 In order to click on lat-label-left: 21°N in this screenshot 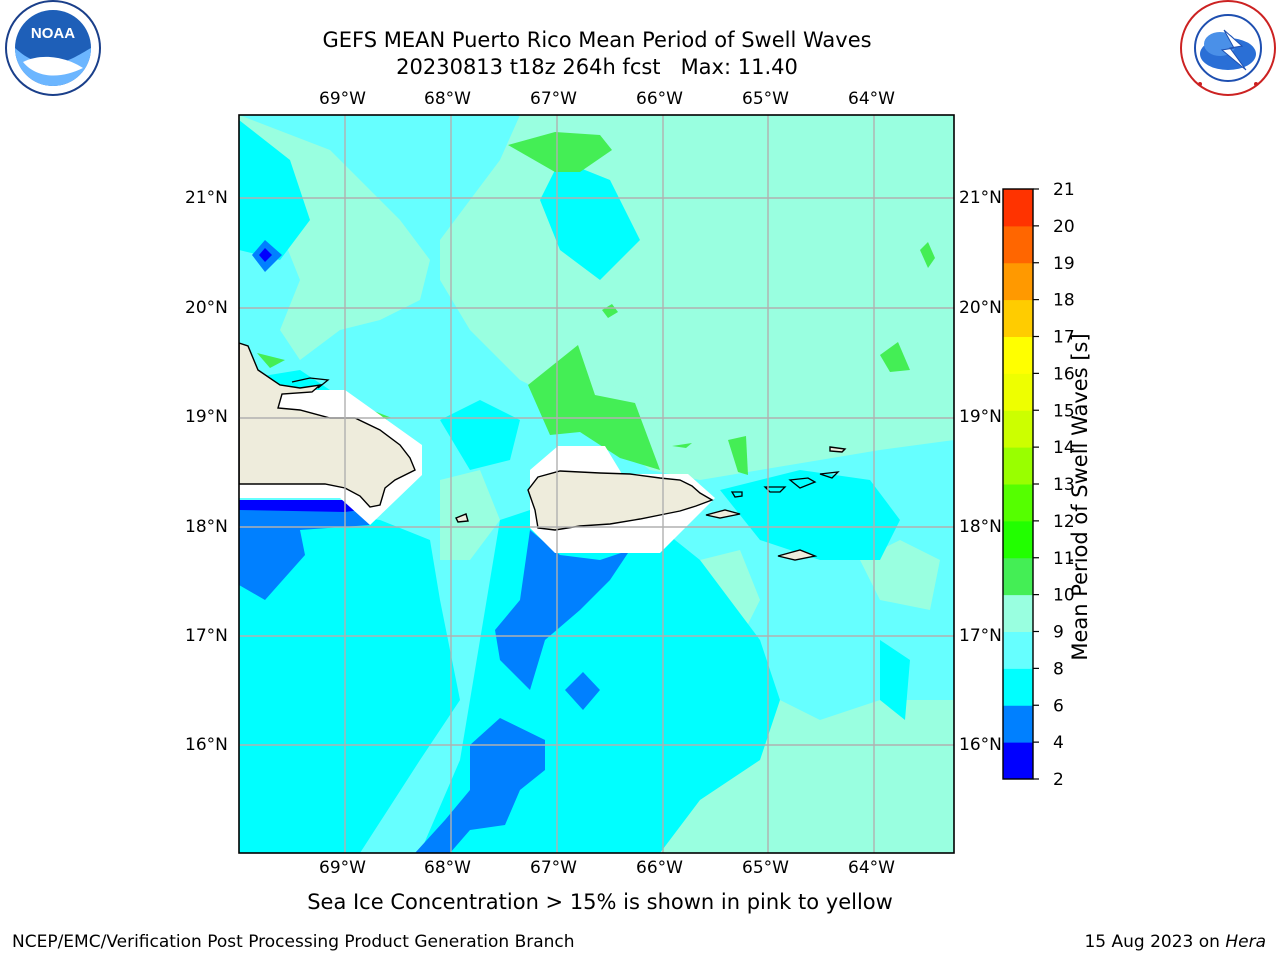, I will do `click(206, 198)`.